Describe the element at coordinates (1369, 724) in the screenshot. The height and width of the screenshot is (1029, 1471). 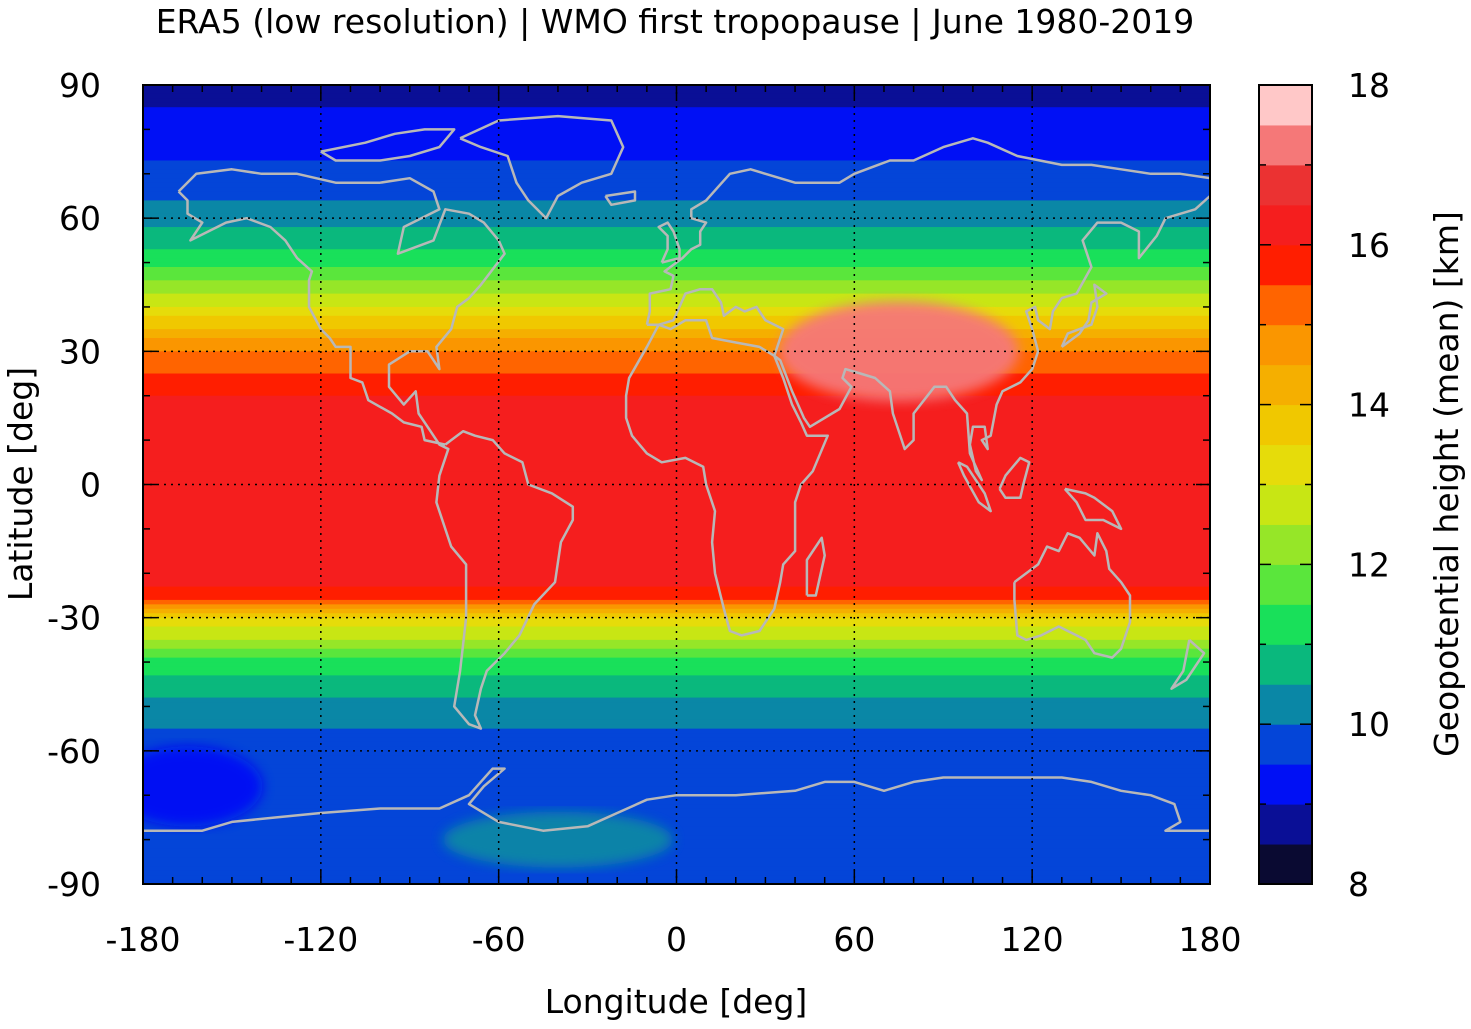
I see `colorbar-tick-label: 10` at that location.